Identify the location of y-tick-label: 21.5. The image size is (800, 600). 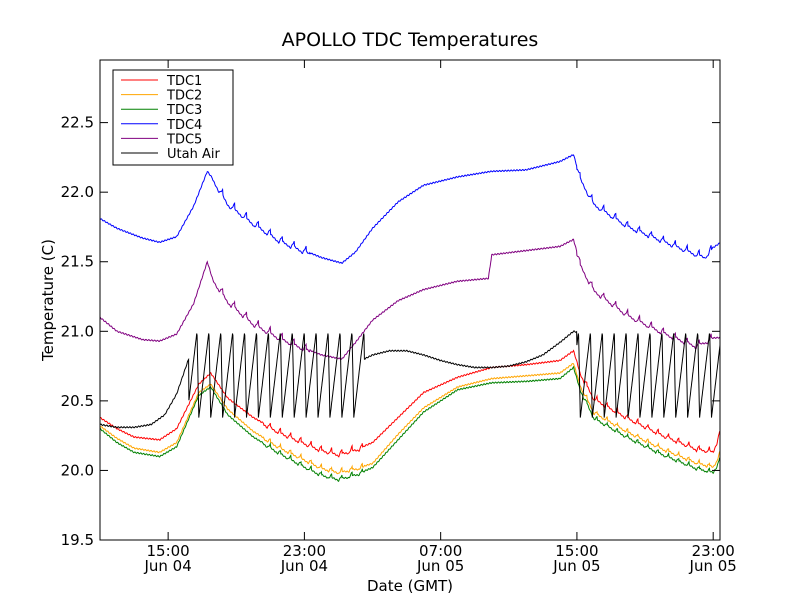
(77, 262).